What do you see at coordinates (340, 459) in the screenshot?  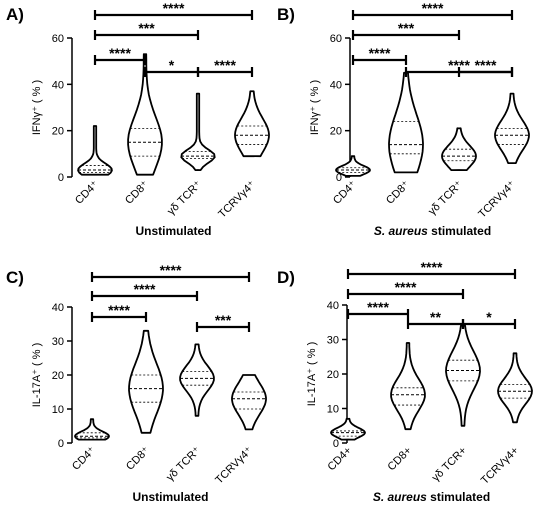 I see `x-category-label: CD4+` at bounding box center [340, 459].